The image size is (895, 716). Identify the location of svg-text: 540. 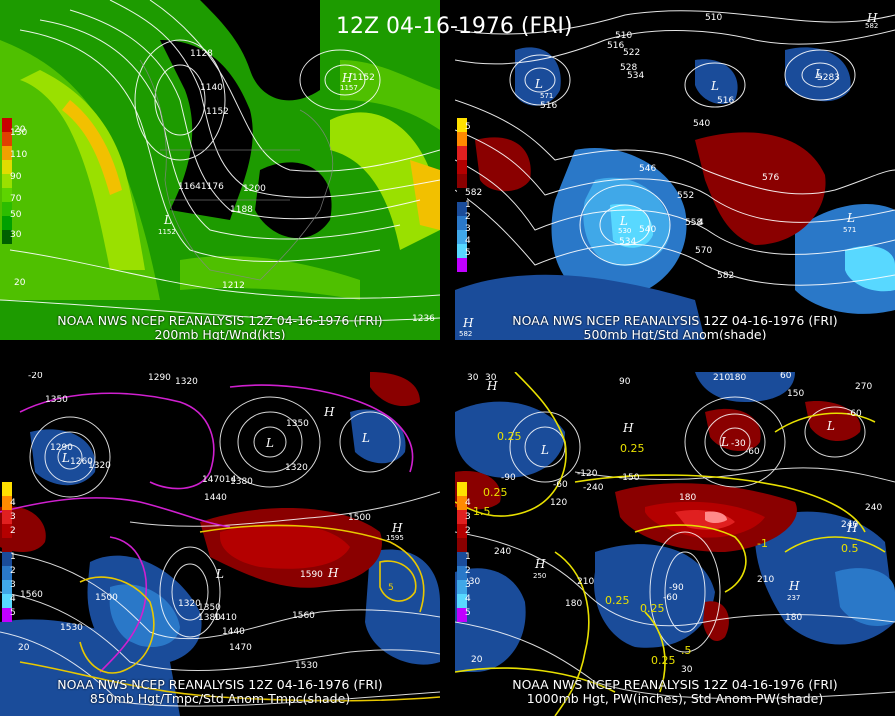
(701, 124).